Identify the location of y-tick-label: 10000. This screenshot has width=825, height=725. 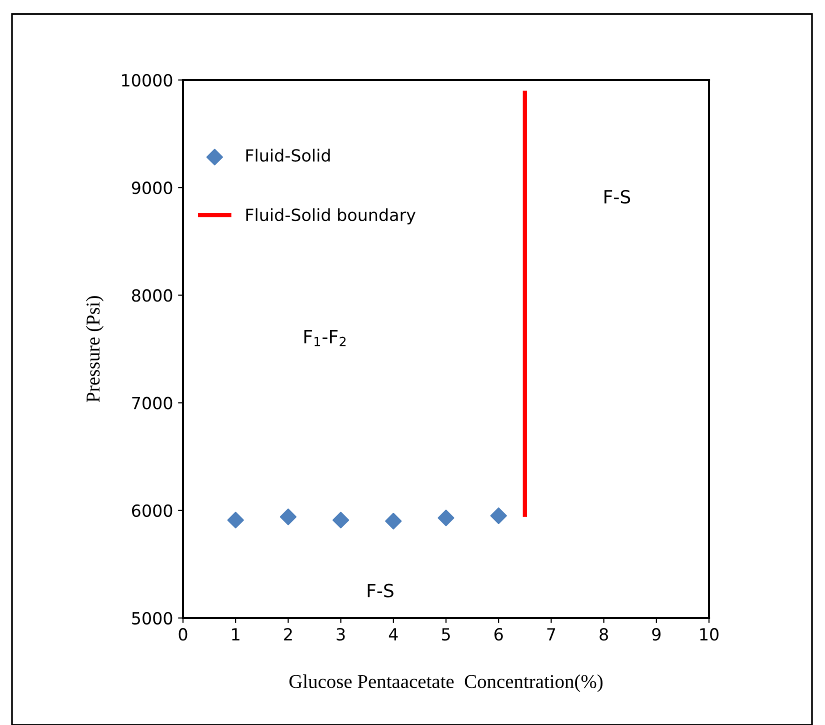
(147, 80).